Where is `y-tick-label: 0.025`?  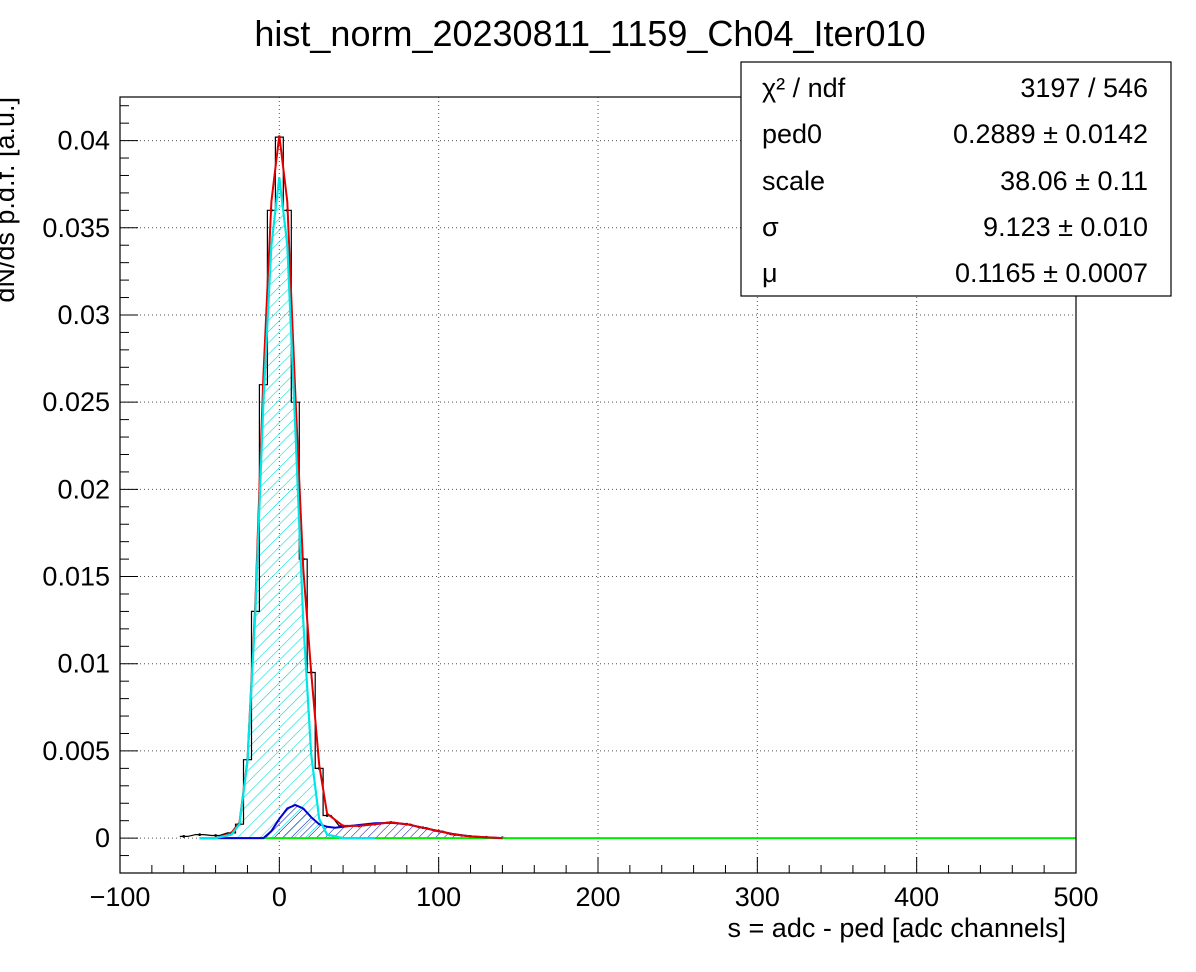
y-tick-label: 0.025 is located at coordinates (76, 402).